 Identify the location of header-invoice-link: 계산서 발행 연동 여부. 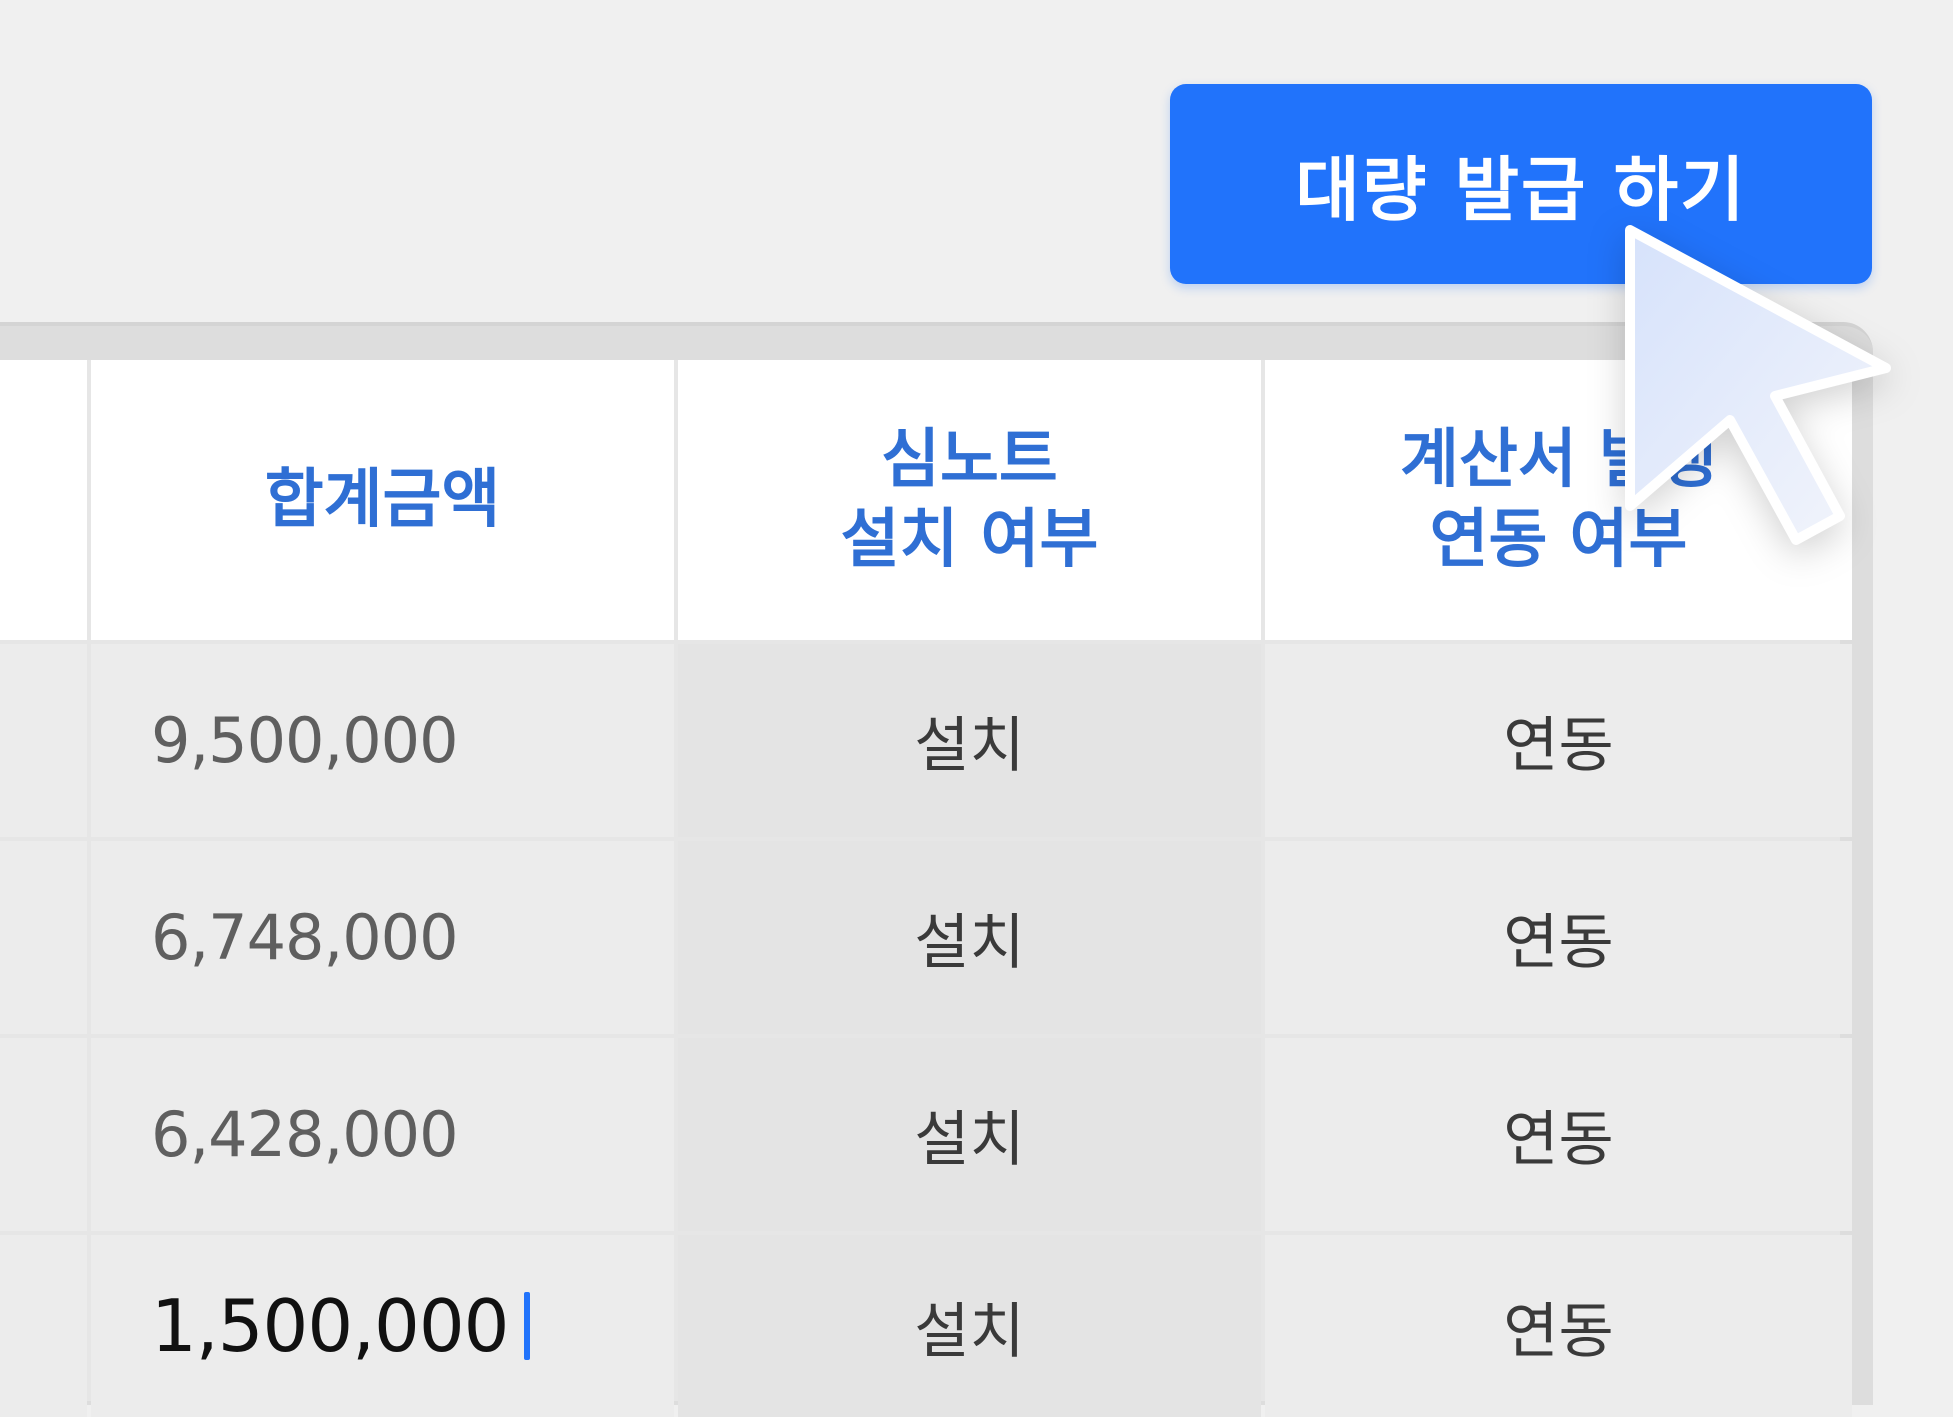
(1558, 500).